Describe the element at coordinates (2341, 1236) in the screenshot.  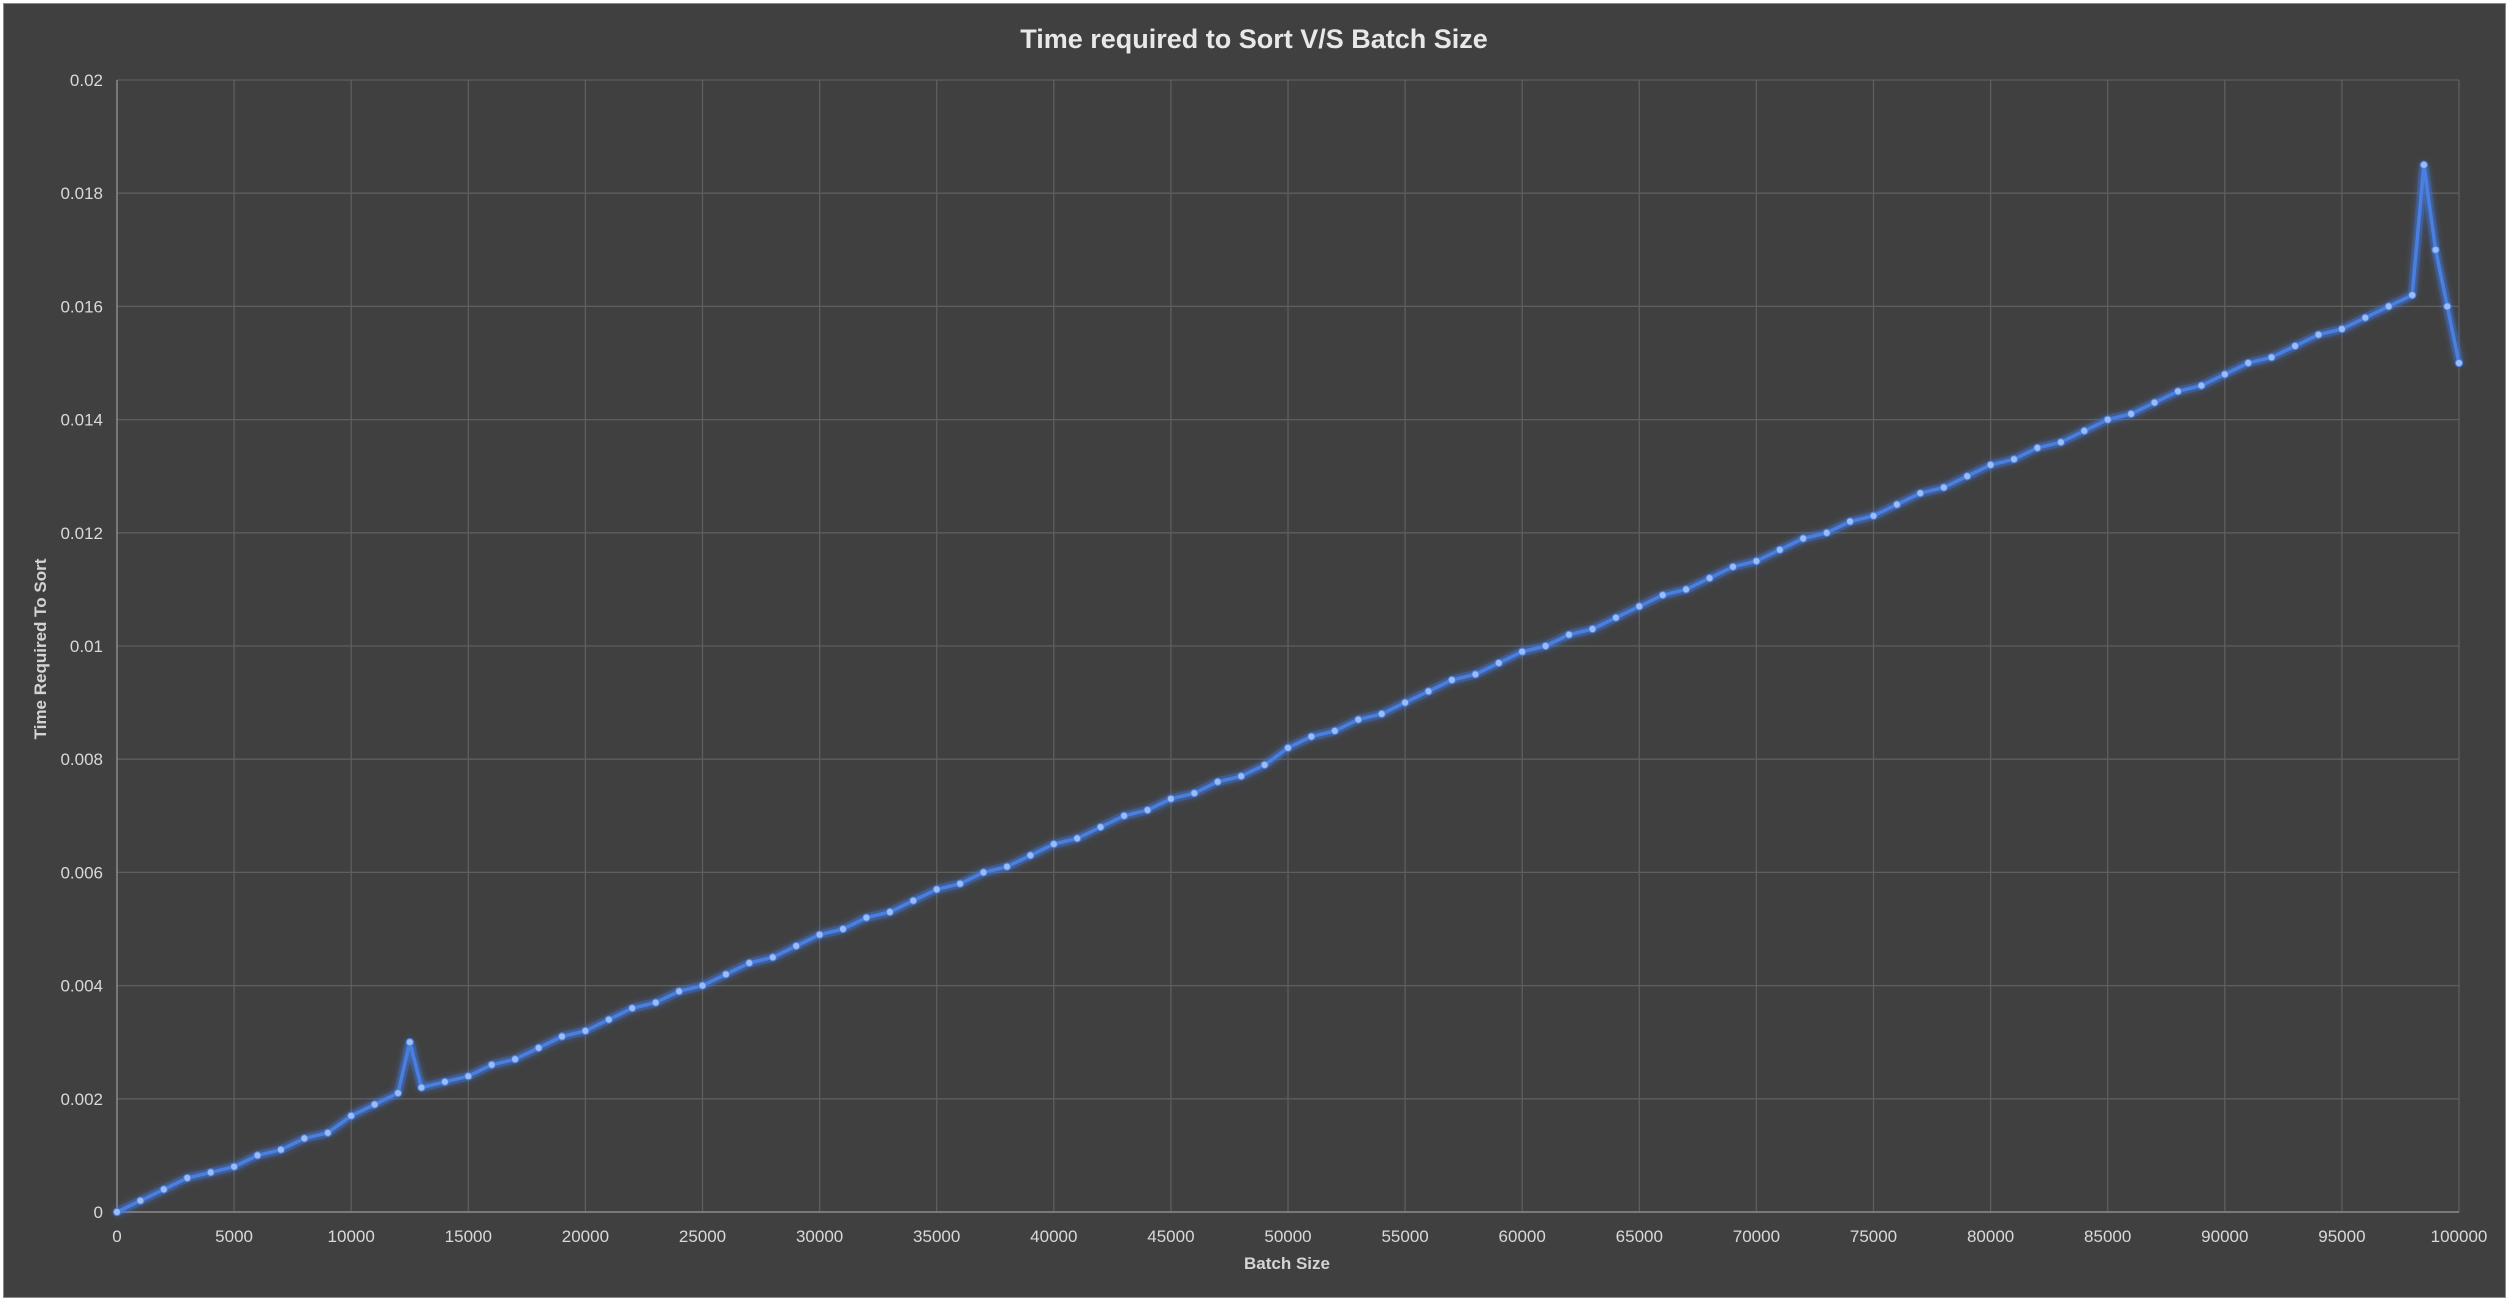
I see `x-tick-label: 95000` at that location.